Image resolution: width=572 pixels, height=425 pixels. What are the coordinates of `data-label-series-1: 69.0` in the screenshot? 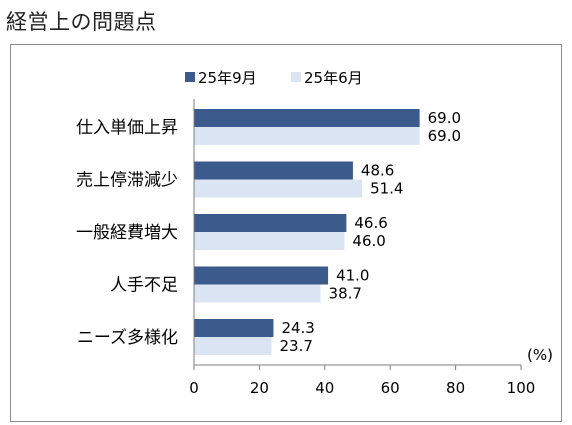 It's located at (444, 118).